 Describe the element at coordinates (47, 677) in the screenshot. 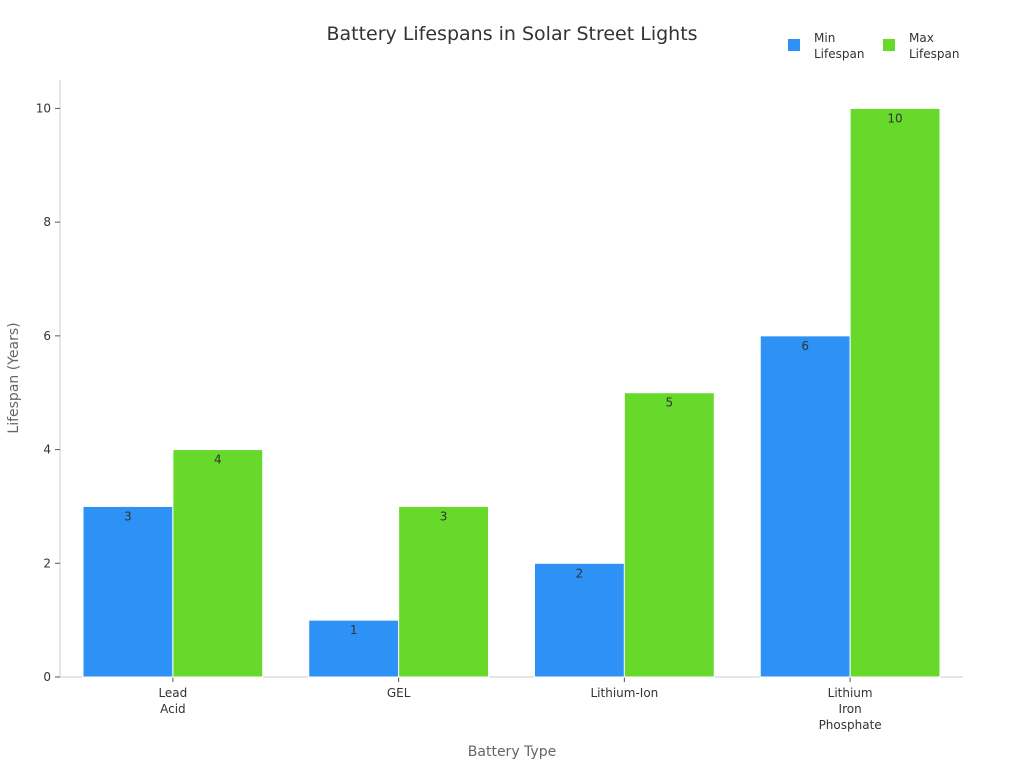

I see `y-tick-label: 0` at that location.